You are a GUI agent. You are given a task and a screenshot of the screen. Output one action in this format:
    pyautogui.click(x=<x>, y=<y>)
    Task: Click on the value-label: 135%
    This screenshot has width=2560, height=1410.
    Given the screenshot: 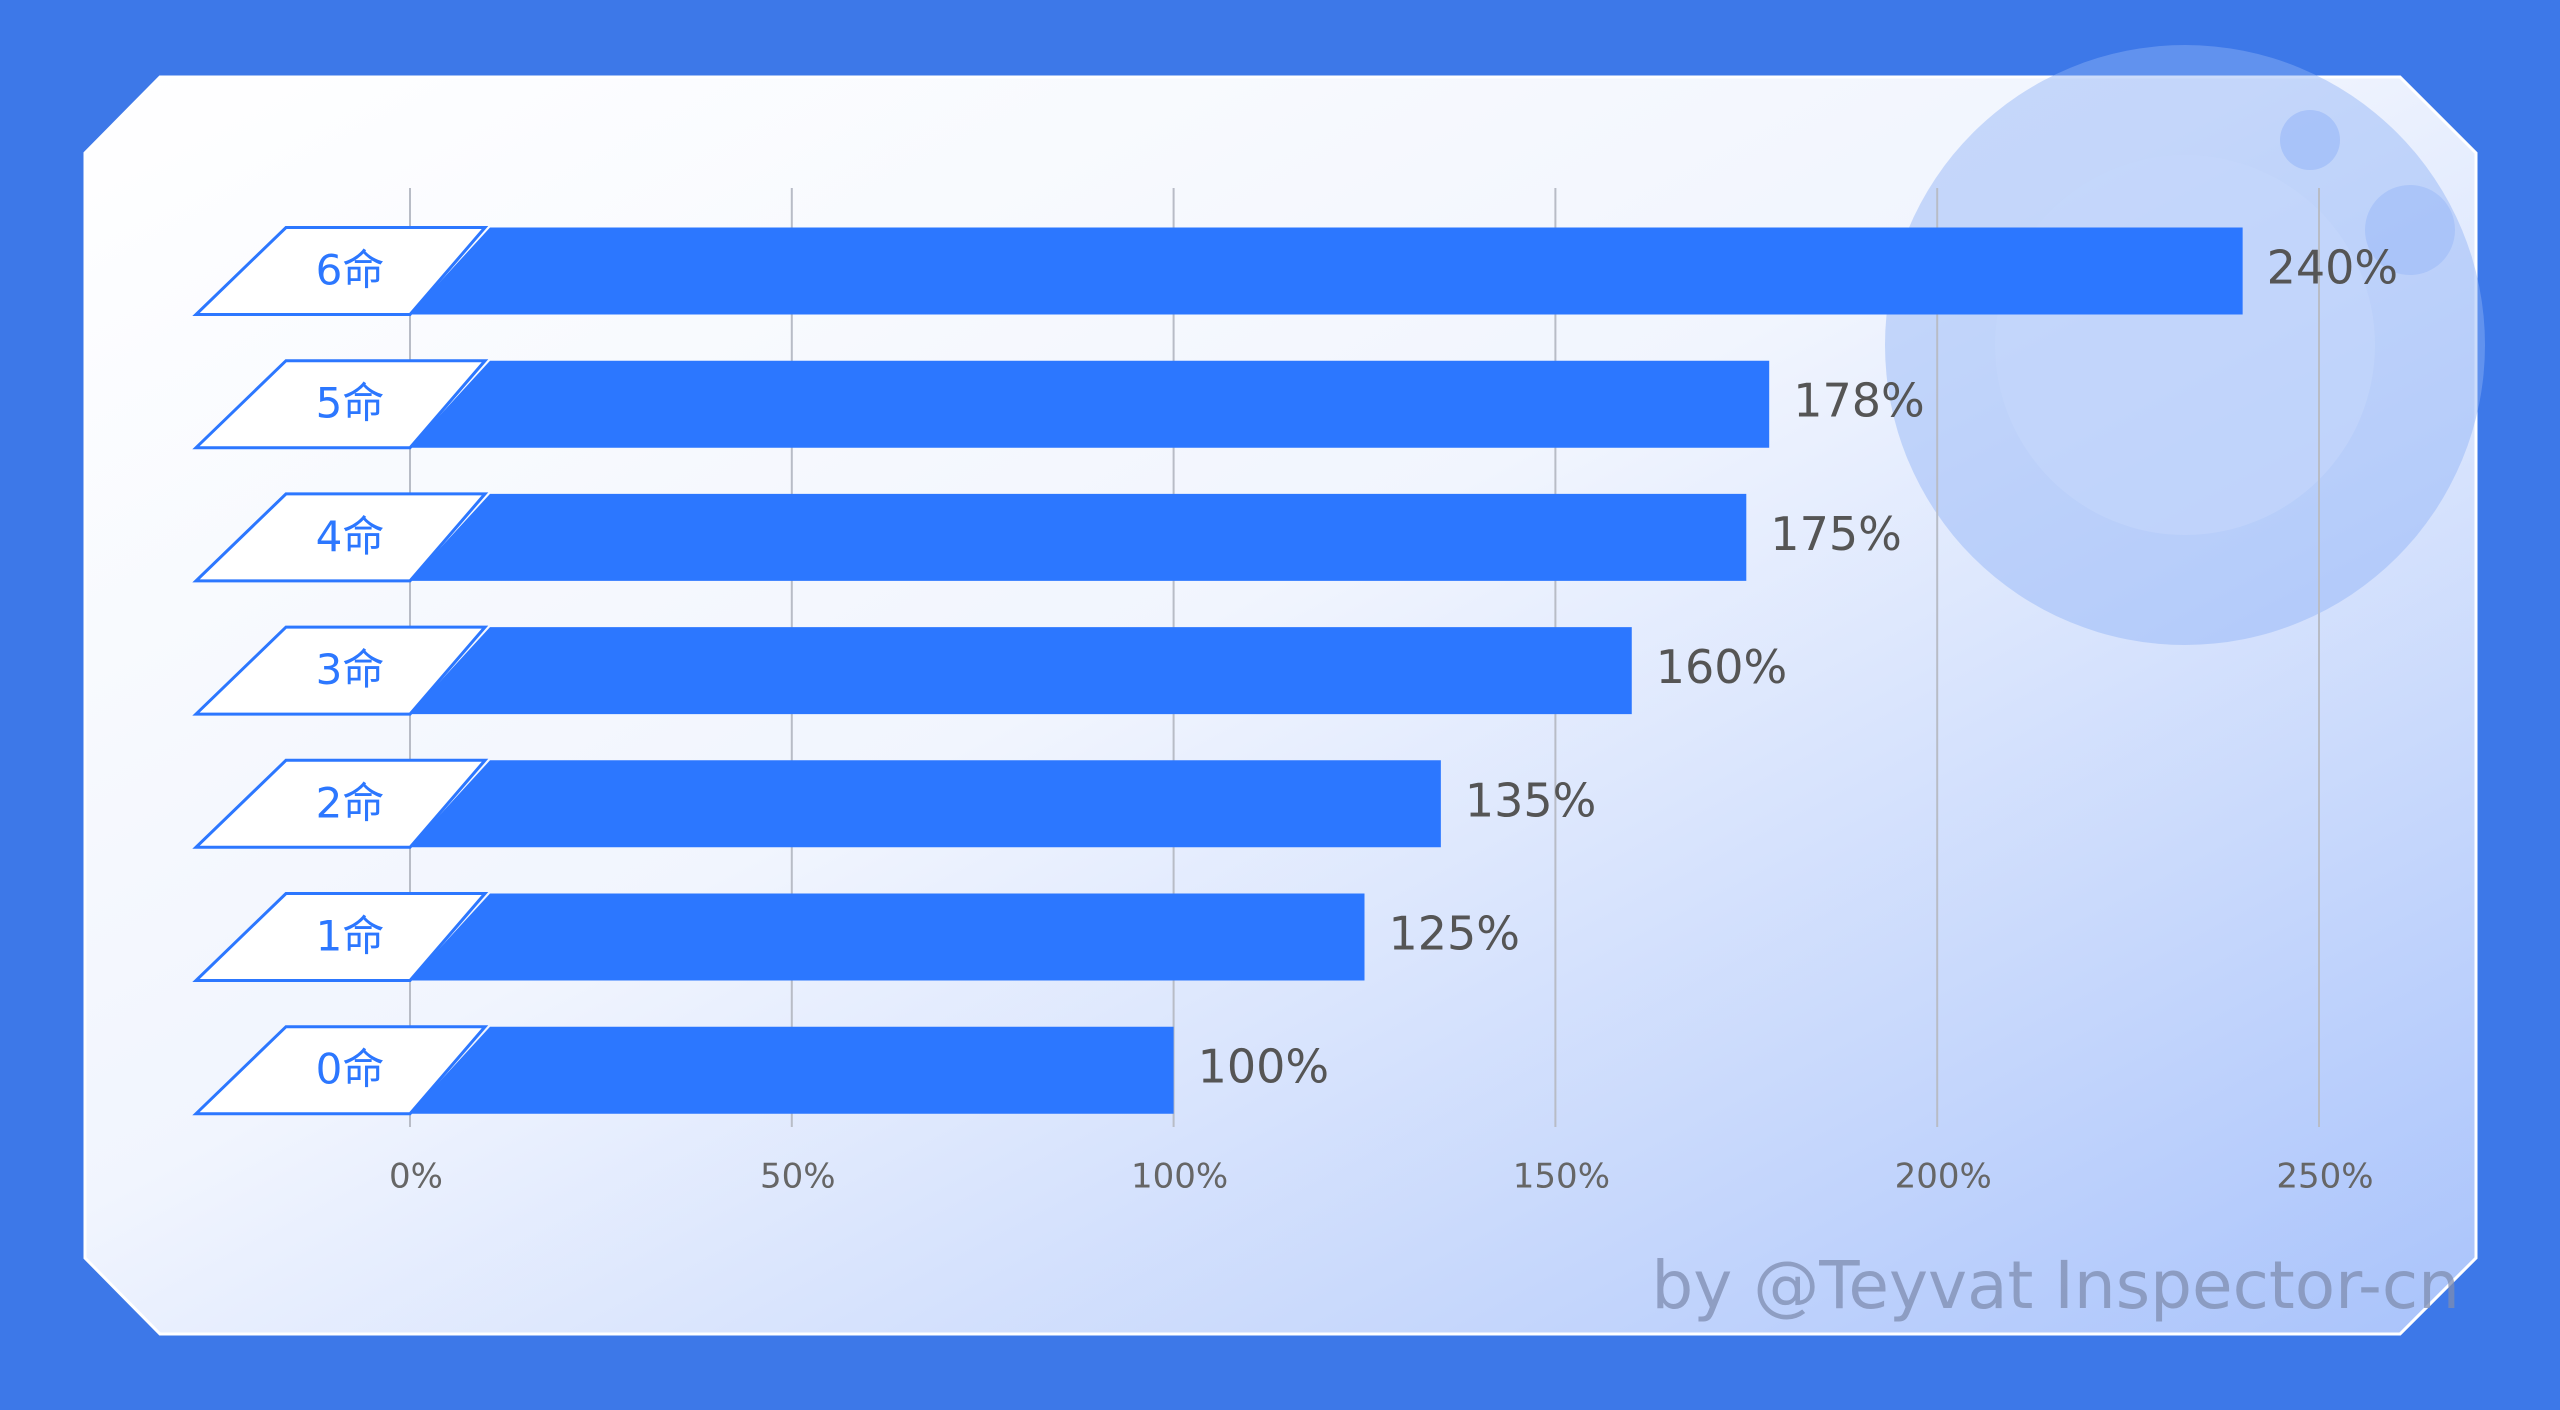 What is the action you would take?
    pyautogui.click(x=1531, y=800)
    